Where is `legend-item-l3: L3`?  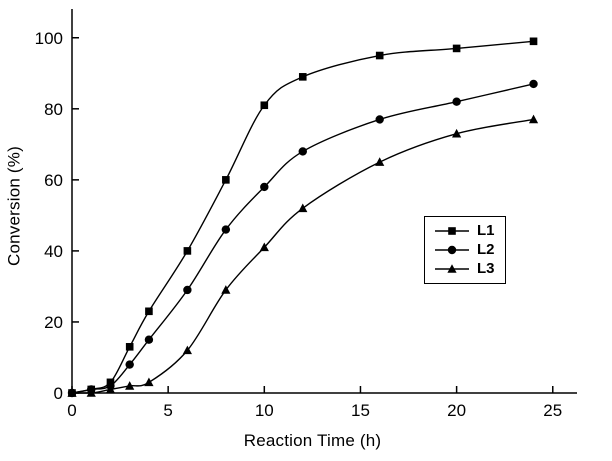 legend-item-l3: L3 is located at coordinates (465, 269).